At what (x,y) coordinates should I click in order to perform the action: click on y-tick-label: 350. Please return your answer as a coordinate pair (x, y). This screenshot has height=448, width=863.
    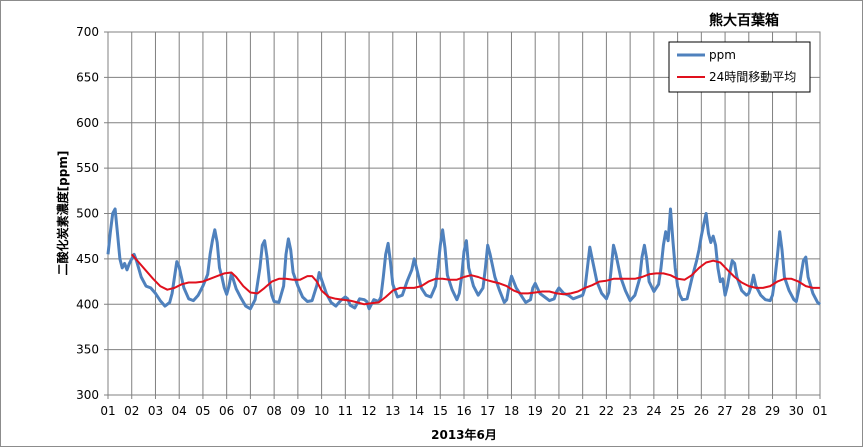
    Looking at the image, I should click on (87, 350).